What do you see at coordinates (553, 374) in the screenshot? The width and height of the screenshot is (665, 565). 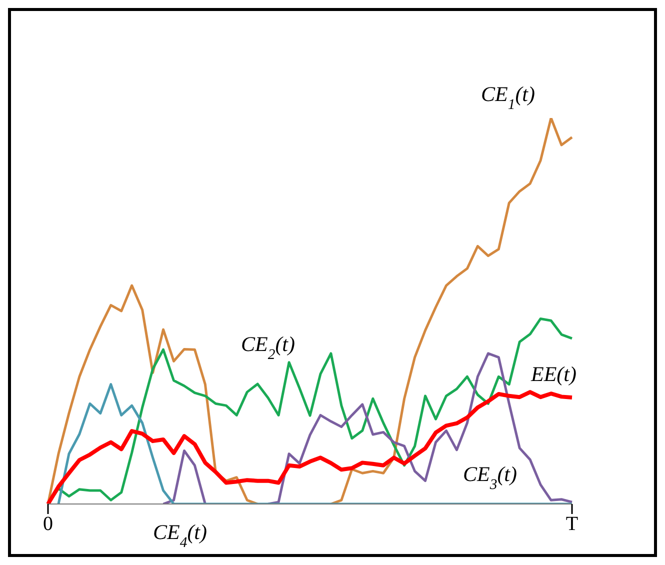 I see `series-label: EE(t)` at bounding box center [553, 374].